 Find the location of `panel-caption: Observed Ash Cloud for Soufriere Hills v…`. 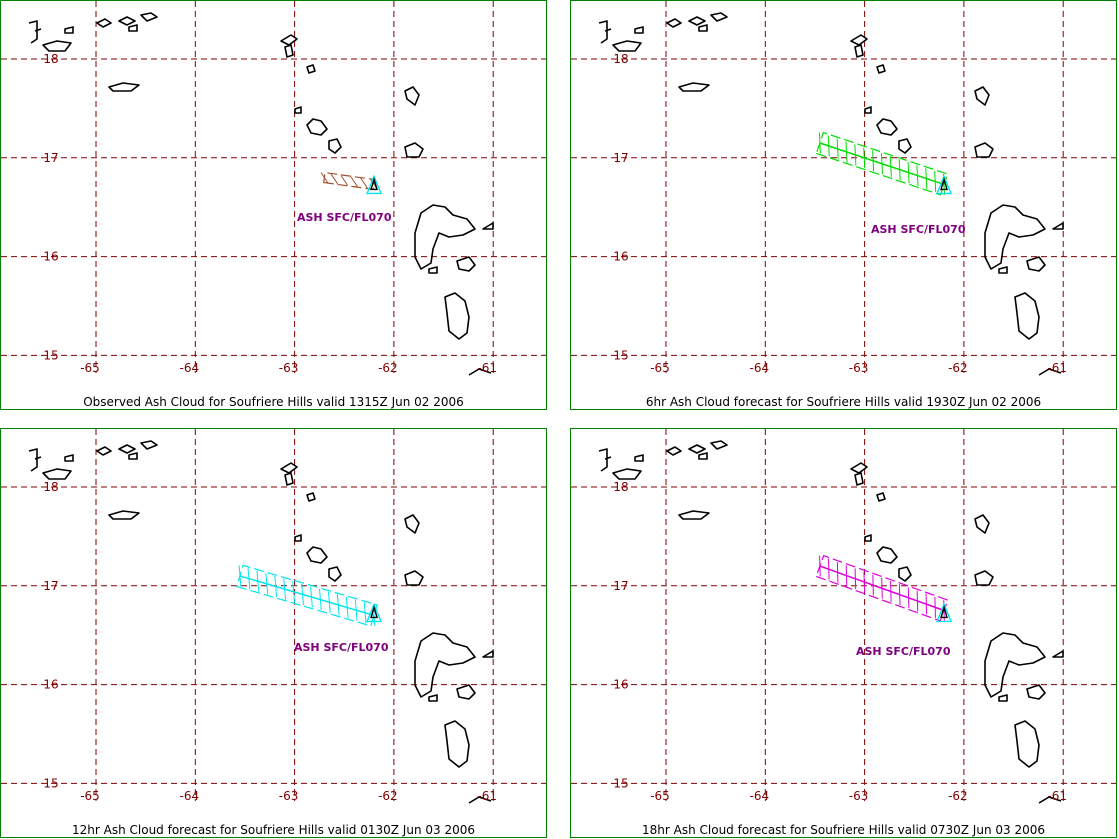

panel-caption: Observed Ash Cloud for Soufriere Hills v… is located at coordinates (273, 402).